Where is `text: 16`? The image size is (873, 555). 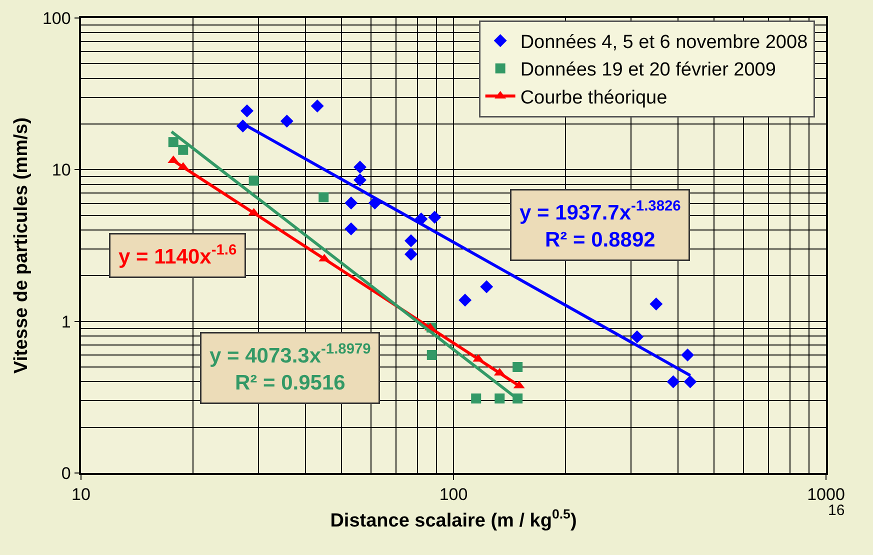 text: 16 is located at coordinates (836, 510).